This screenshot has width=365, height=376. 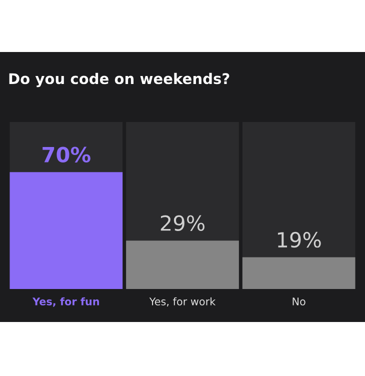 What do you see at coordinates (66, 154) in the screenshot?
I see `data-label: 70%` at bounding box center [66, 154].